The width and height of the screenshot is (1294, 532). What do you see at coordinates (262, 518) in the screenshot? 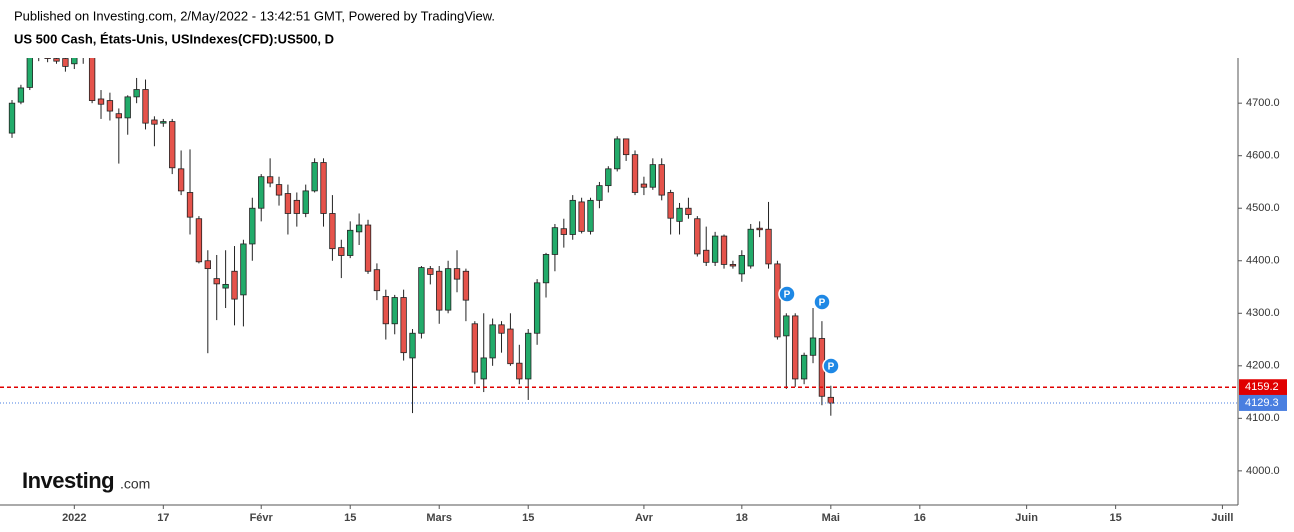
I see `x-tick-label: Févr` at bounding box center [262, 518].